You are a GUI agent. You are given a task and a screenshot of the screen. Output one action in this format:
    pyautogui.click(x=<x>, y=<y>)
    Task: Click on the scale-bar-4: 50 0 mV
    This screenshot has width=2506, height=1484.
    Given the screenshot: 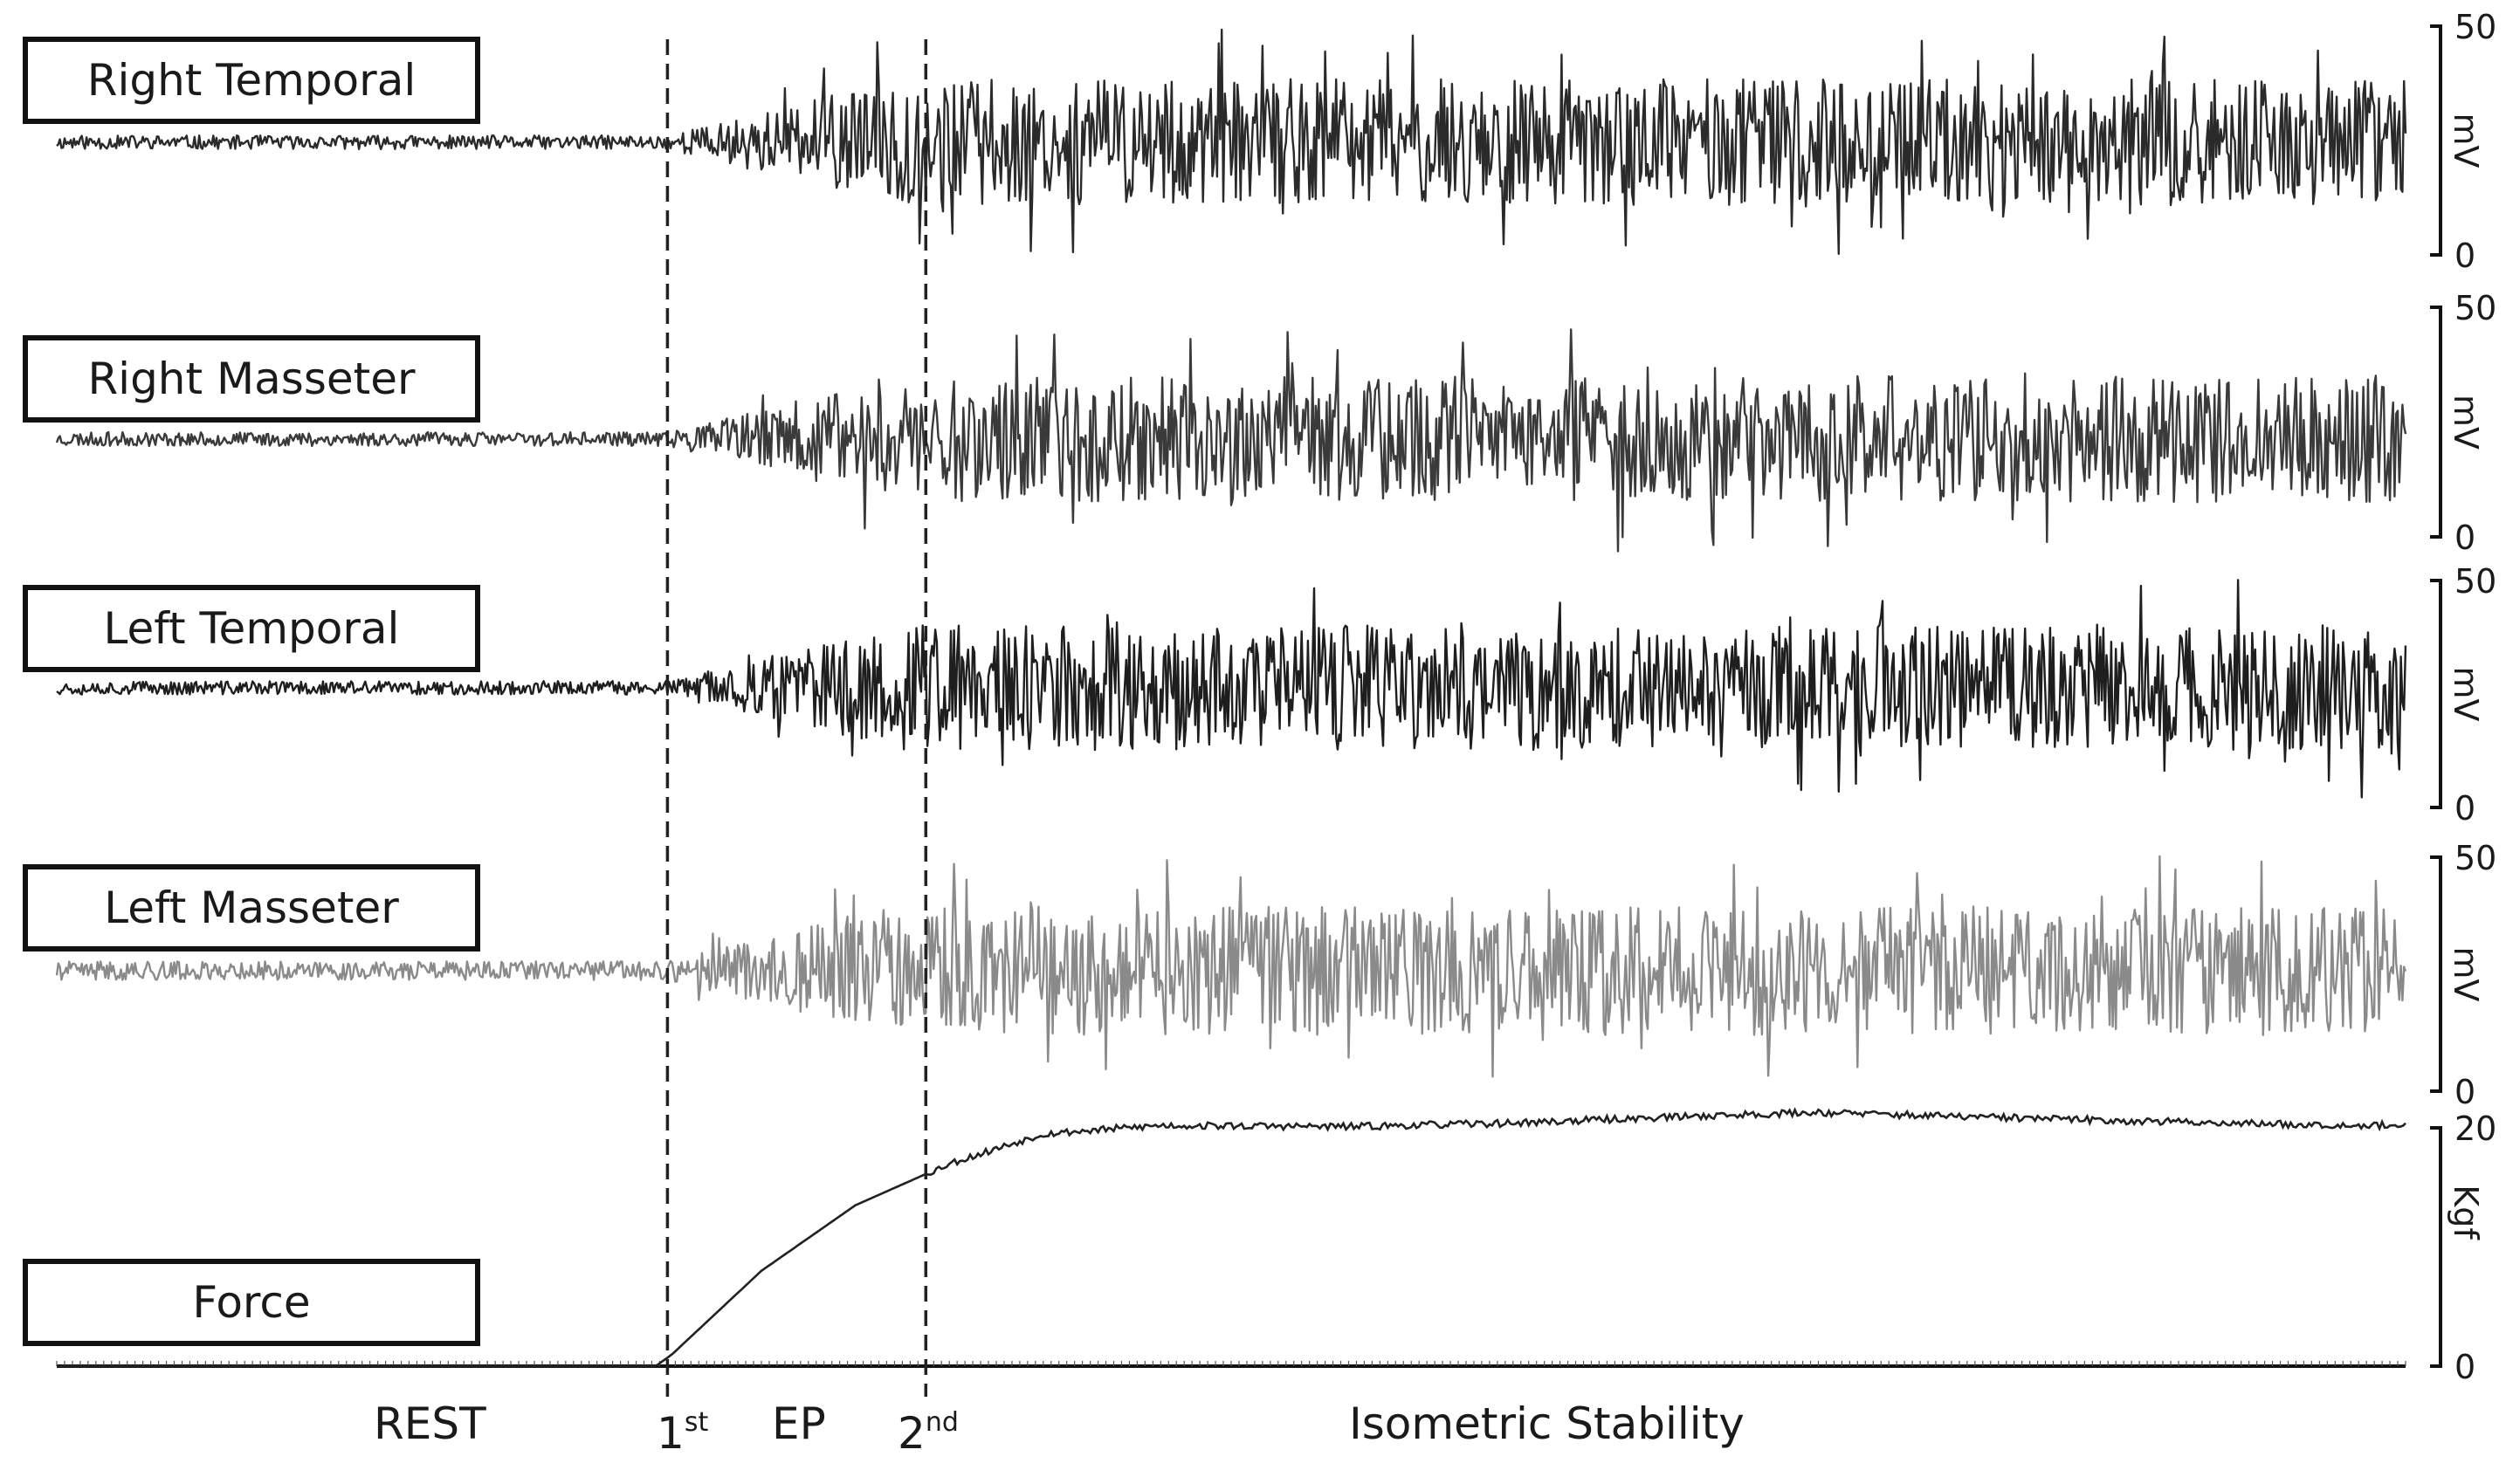 What is the action you would take?
    pyautogui.click(x=2463, y=975)
    